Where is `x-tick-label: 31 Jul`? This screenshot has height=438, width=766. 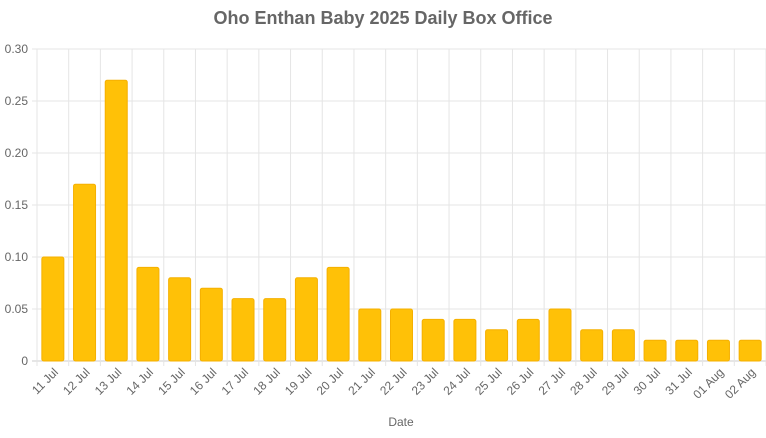 x-tick-label: 31 Jul is located at coordinates (678, 381).